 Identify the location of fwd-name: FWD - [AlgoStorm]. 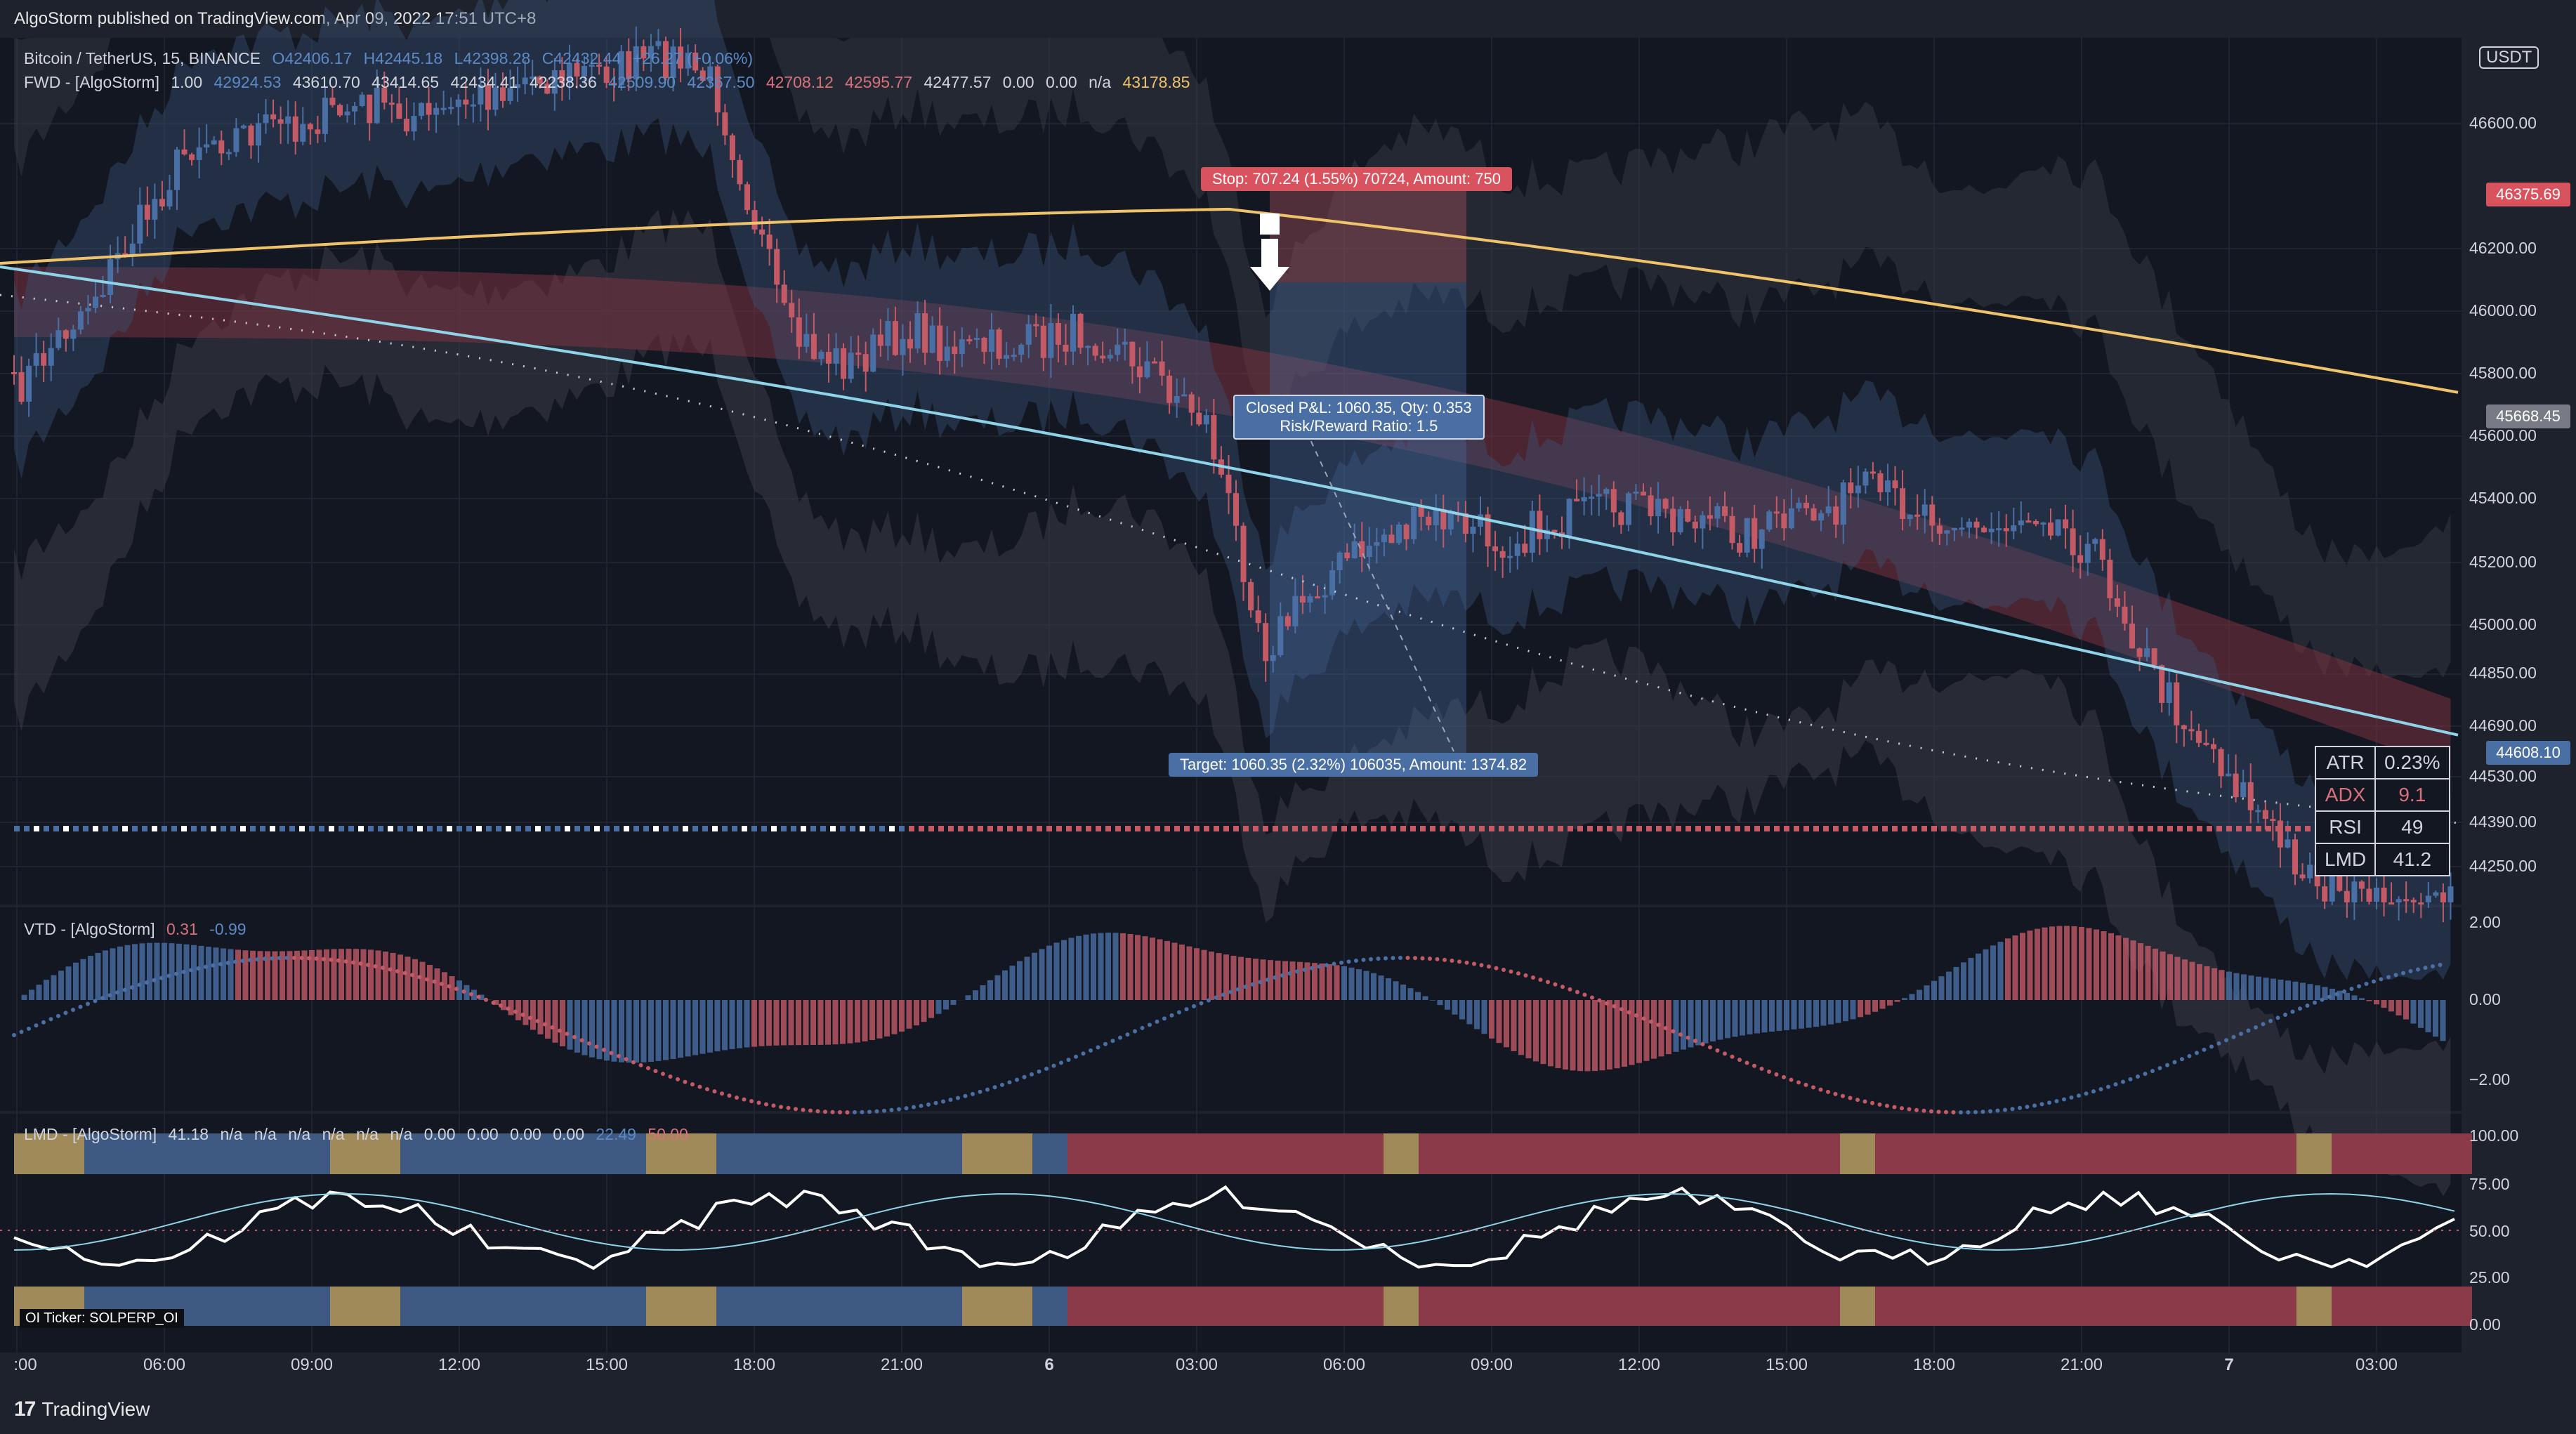
(91, 82).